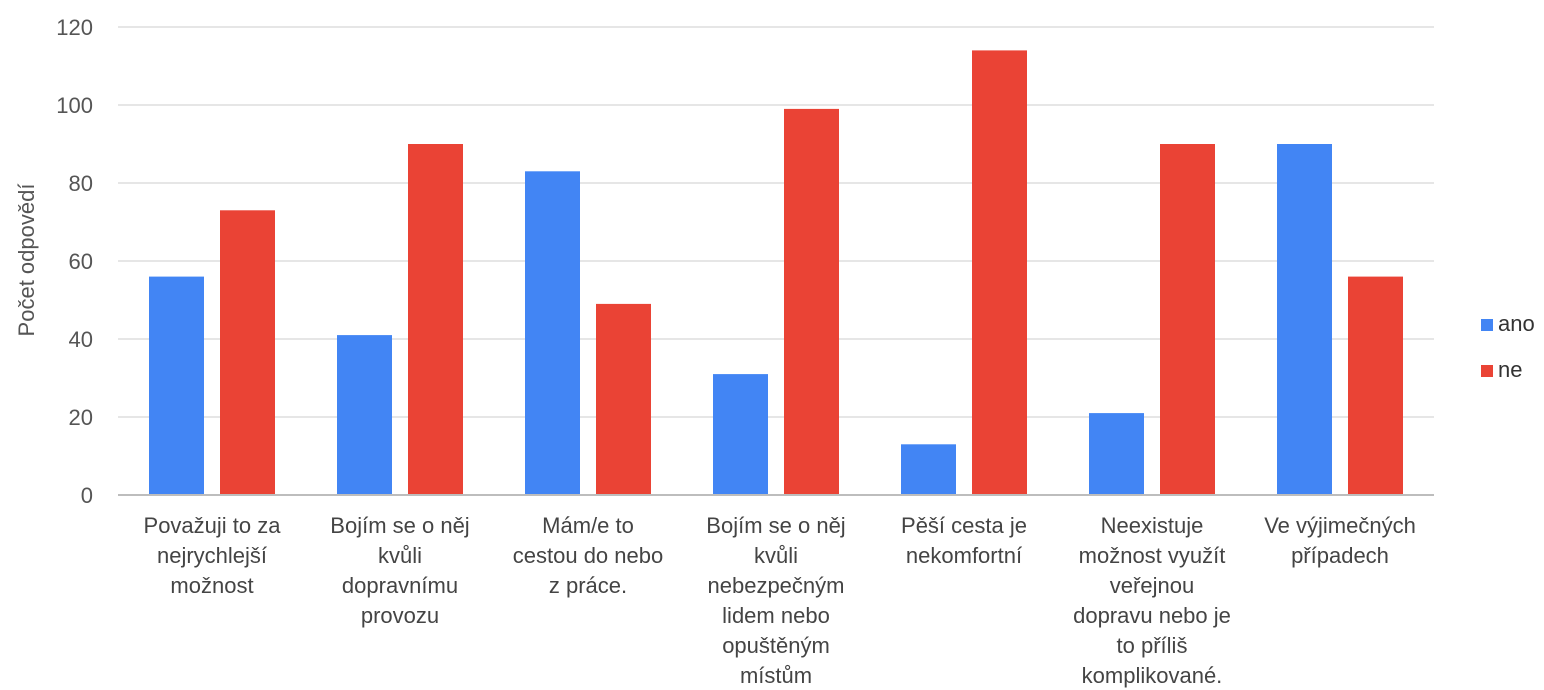 Image resolution: width=1544 pixels, height=690 pixels. I want to click on x-category-label-line: možnost využít, so click(1152, 555).